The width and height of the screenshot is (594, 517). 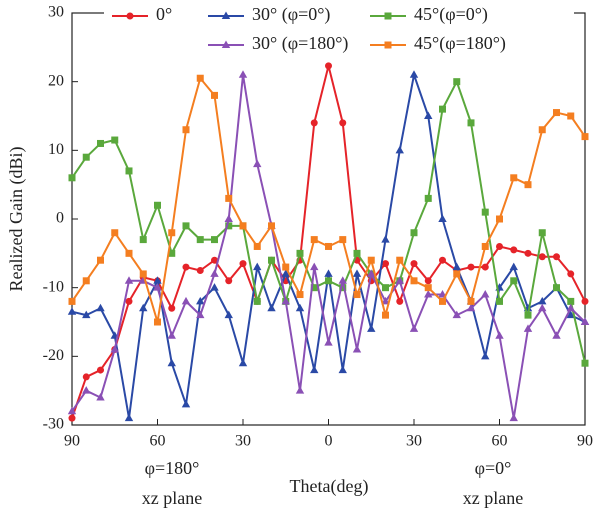 What do you see at coordinates (300, 43) in the screenshot?
I see `legend-label: 30° (φ=180°)` at bounding box center [300, 43].